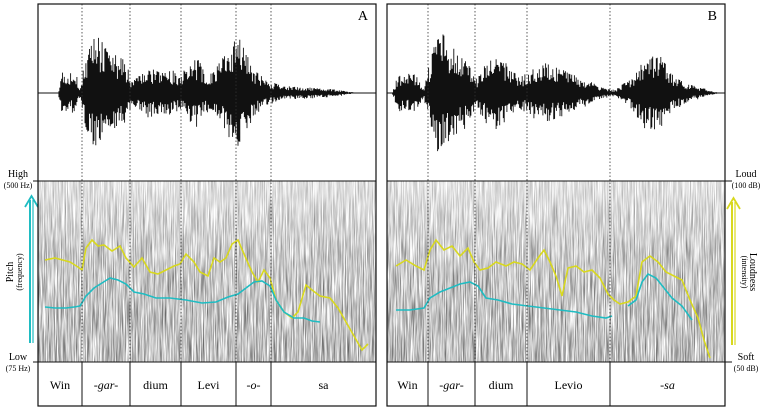 Image resolution: width=765 pixels, height=410 pixels. I want to click on pitch-title: Pitch, so click(10, 272).